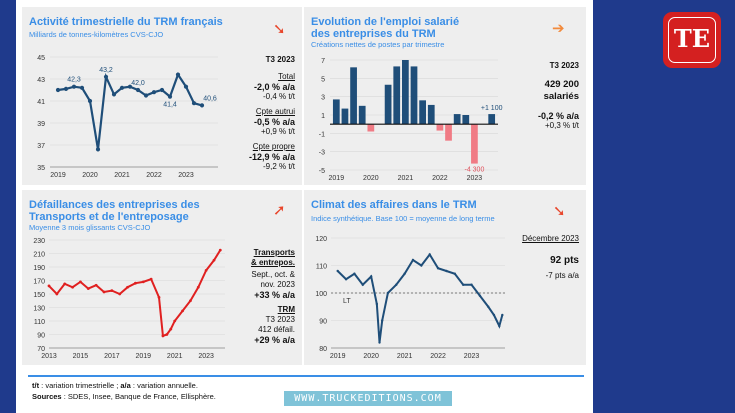 The image size is (735, 413). Describe the element at coordinates (277, 284) in the screenshot. I see `stat-period: nov. 2023` at that location.